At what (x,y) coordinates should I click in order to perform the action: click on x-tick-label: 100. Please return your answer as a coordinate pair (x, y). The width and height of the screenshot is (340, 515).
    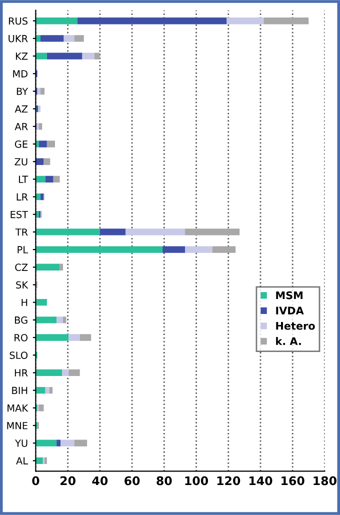
    Looking at the image, I should click on (196, 481).